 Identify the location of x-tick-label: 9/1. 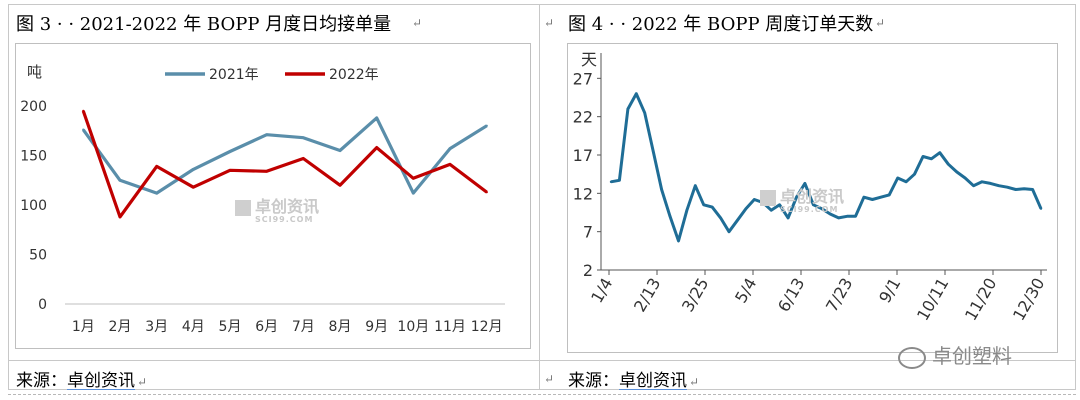
(889, 291).